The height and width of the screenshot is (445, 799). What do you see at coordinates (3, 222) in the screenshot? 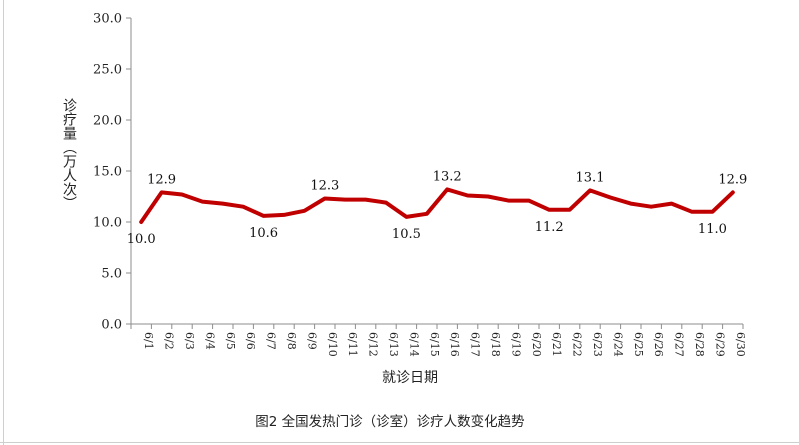
I see `frame-left-edge` at bounding box center [3, 222].